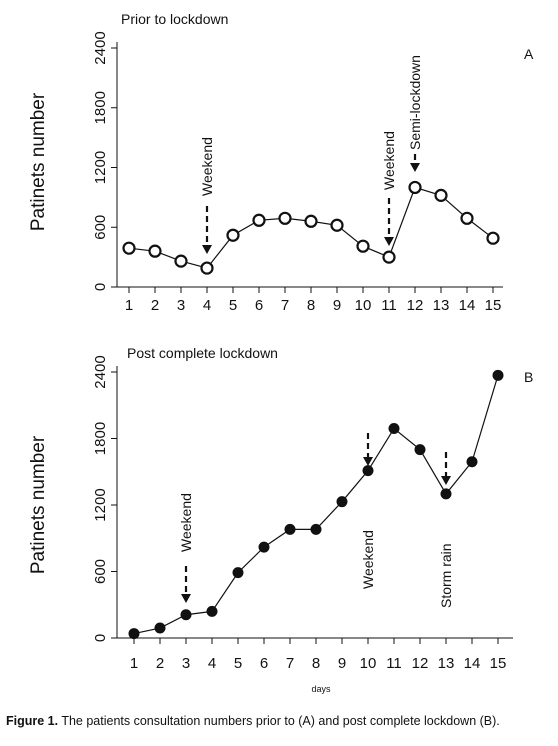 This screenshot has height=746, width=558. I want to click on x-axis-label: days, so click(321, 689).